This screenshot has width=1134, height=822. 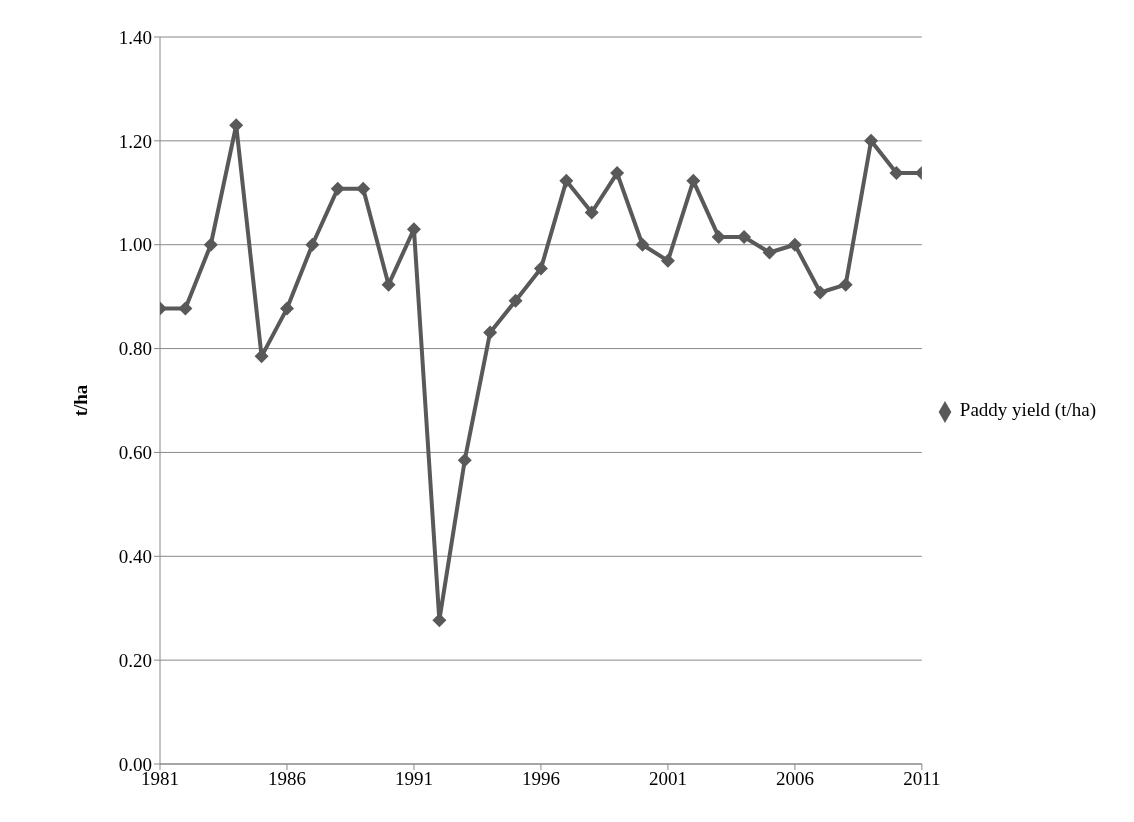 I want to click on x-tick-label: 2006, so click(x=794, y=779).